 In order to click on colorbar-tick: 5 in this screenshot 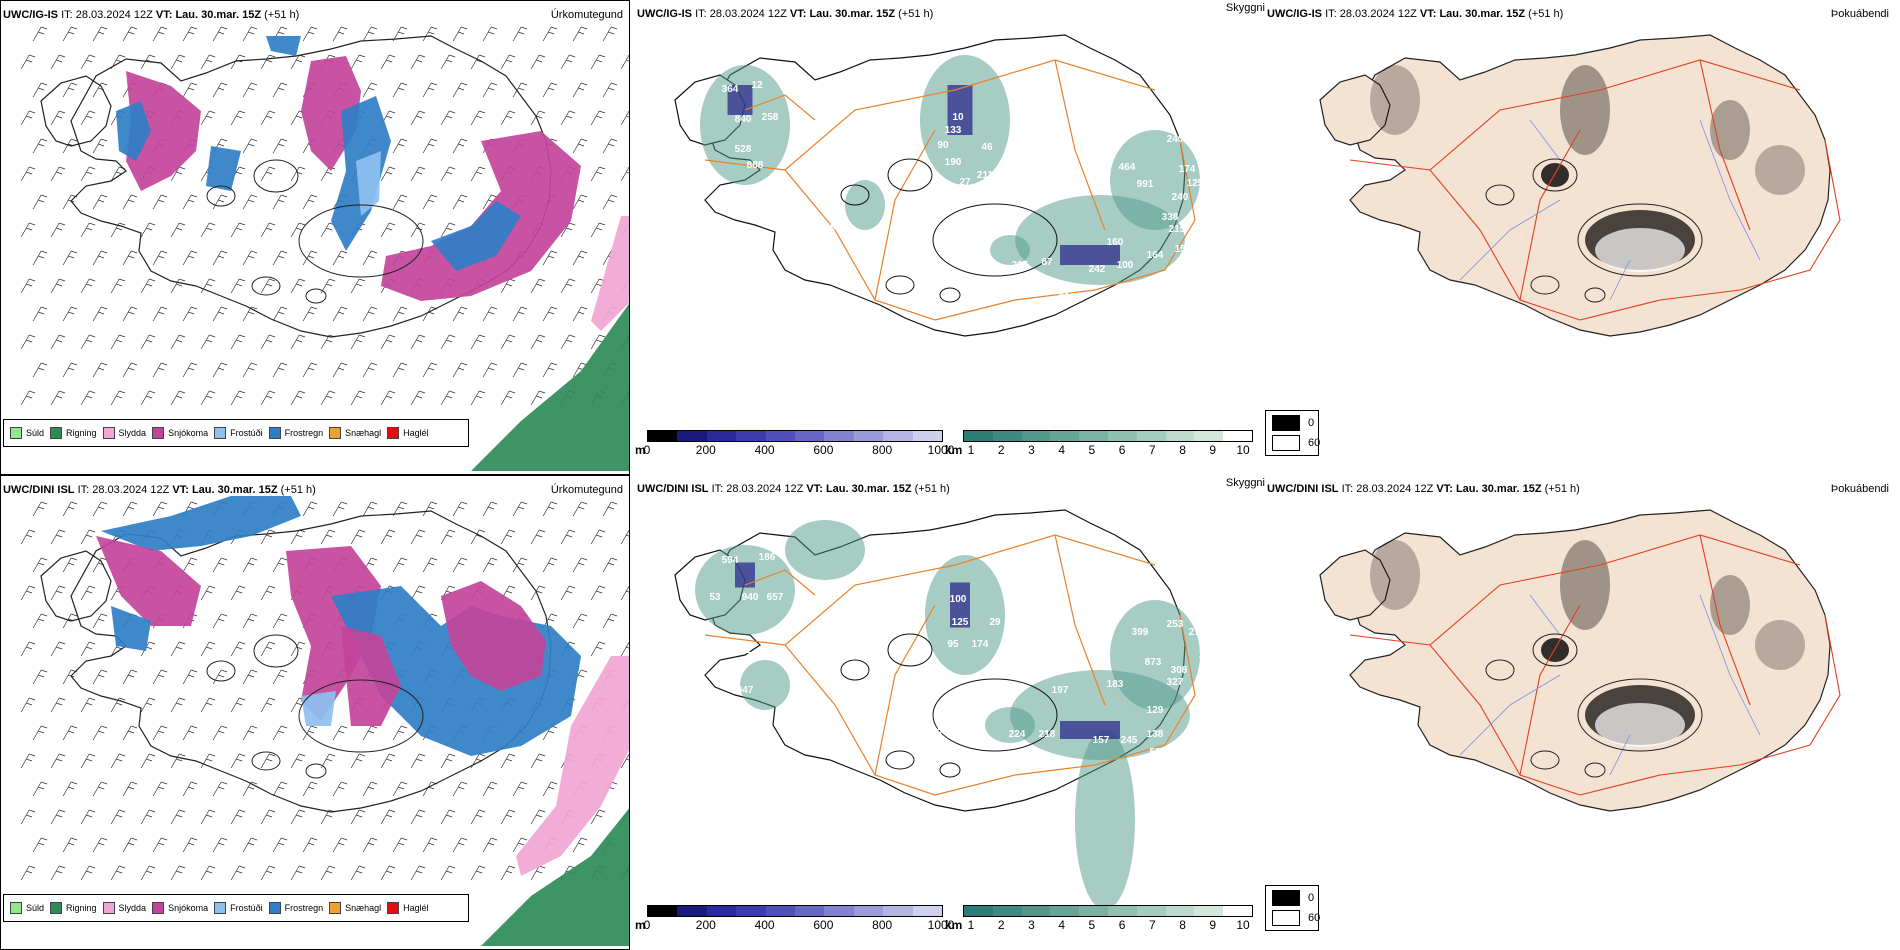, I will do `click(1092, 450)`.